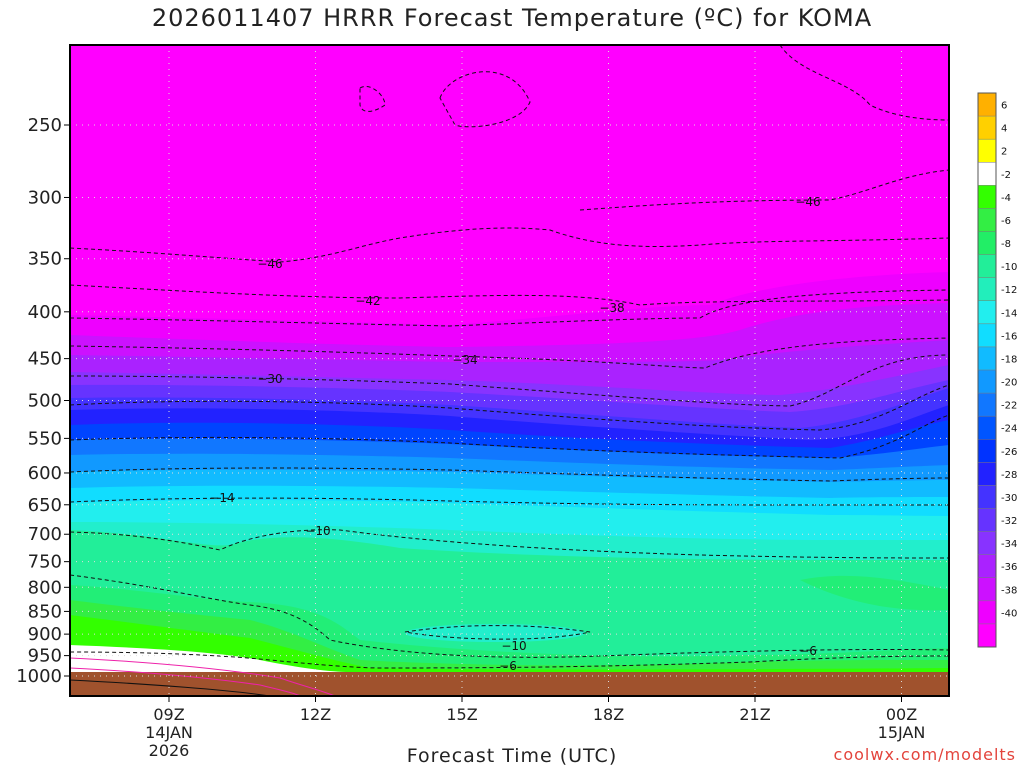  What do you see at coordinates (45, 634) in the screenshot?
I see `y-tick-label: 900` at bounding box center [45, 634].